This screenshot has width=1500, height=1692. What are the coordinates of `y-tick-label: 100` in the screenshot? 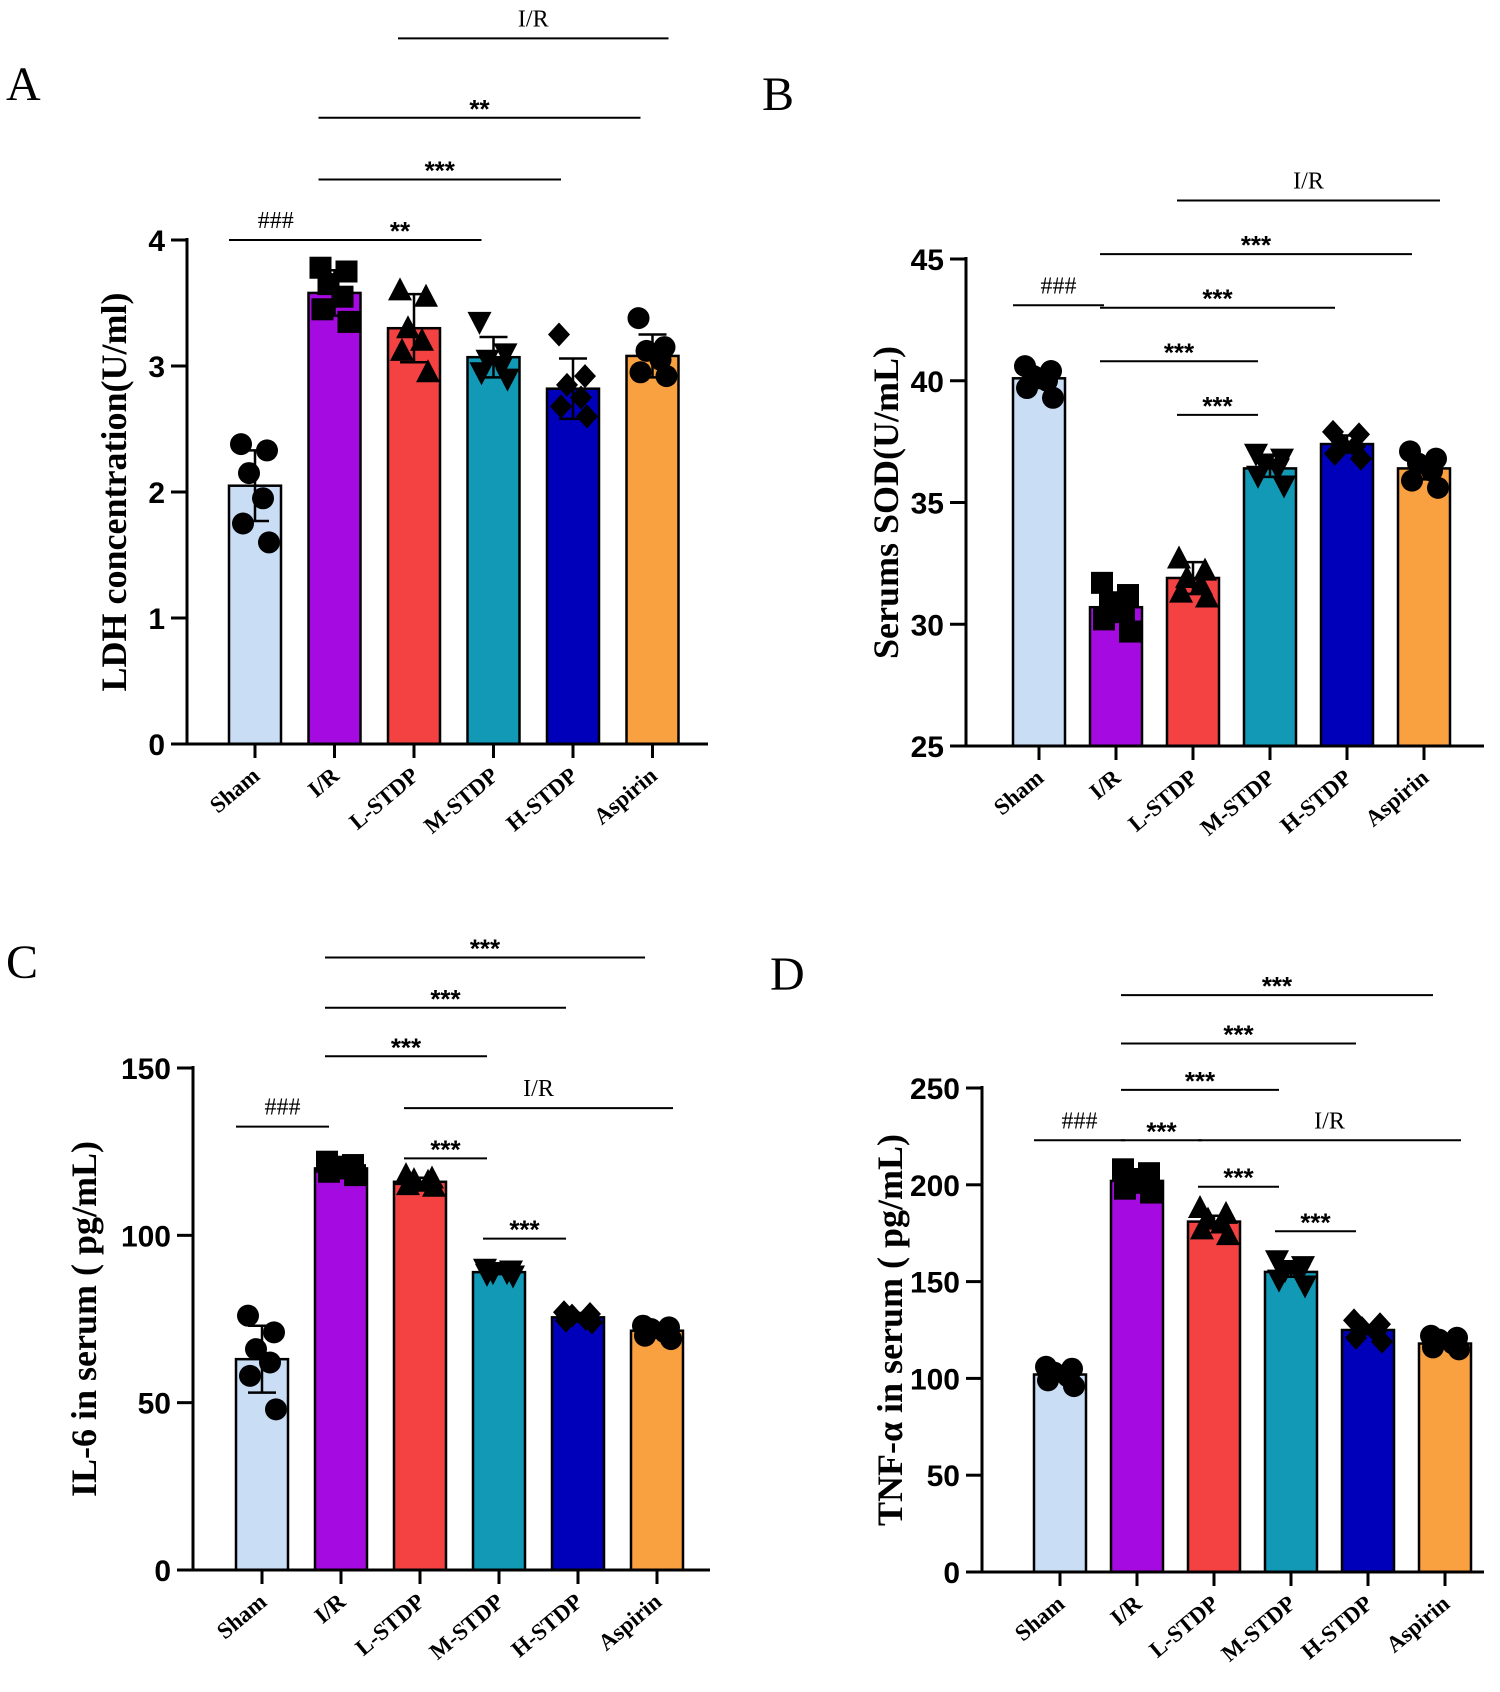 It's located at (935, 1379).